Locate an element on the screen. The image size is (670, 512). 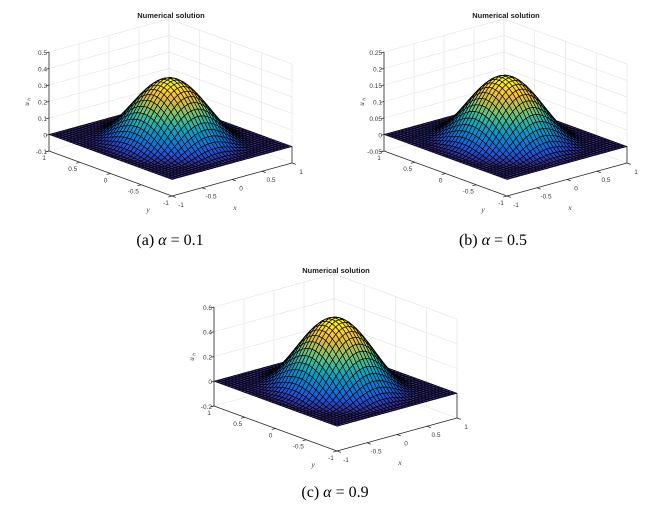
subfig-caption-a: (a) α = 0.1 is located at coordinates (170, 241).